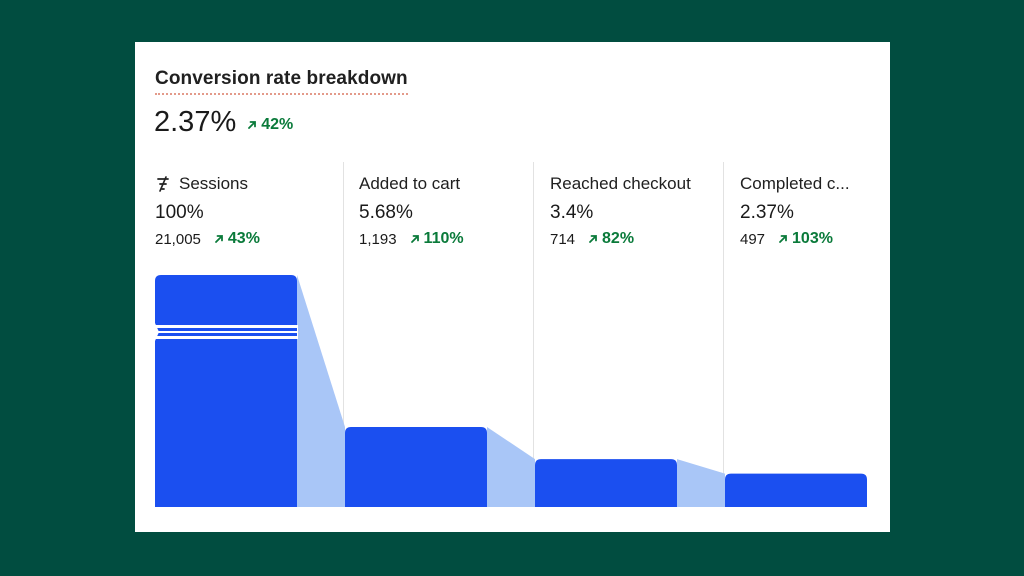 The image size is (1024, 576). I want to click on stage-name: Sessions, so click(213, 183).